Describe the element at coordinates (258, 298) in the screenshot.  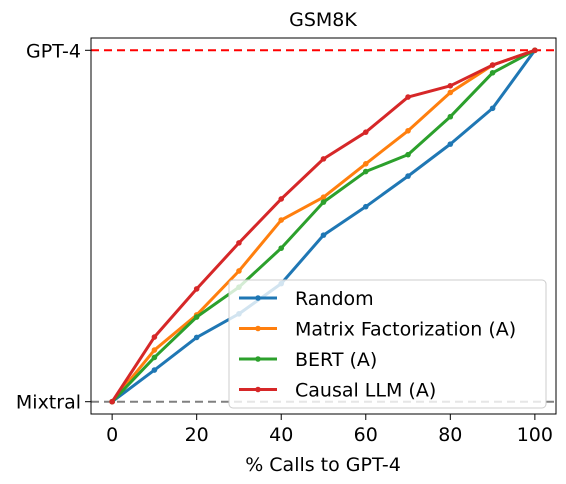
I see `legend-marker-random` at that location.